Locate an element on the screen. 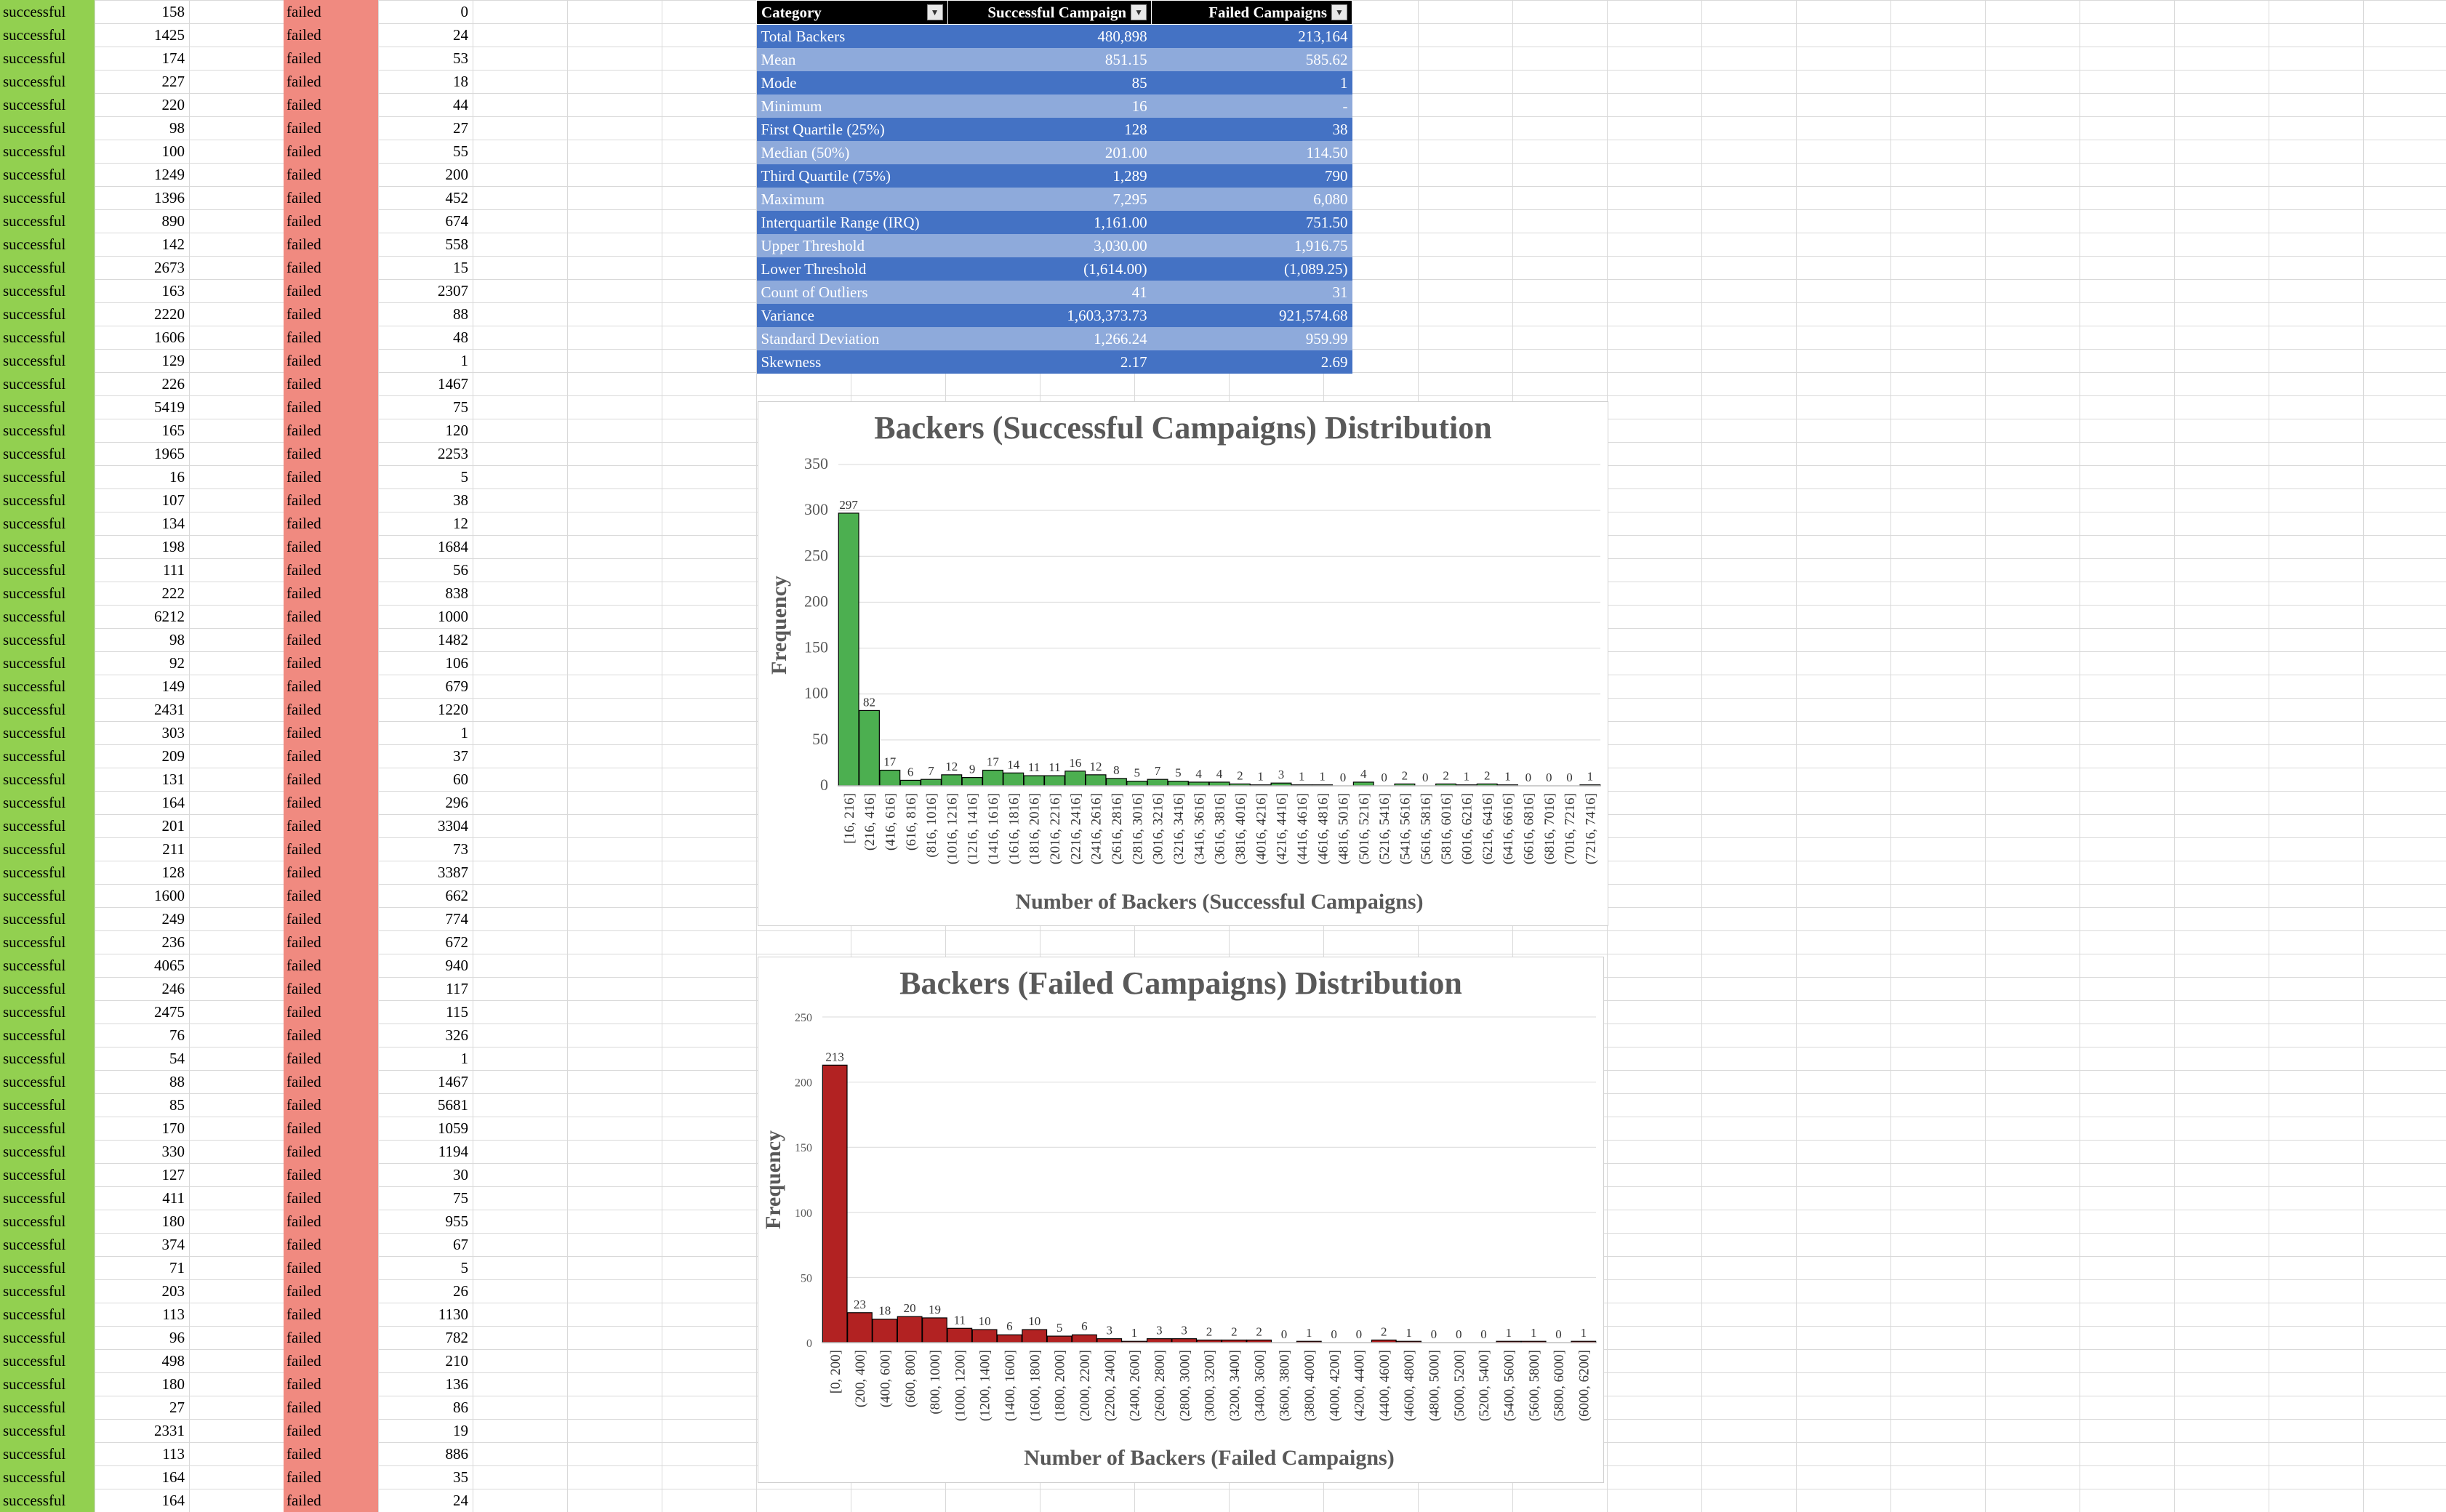  successful-value: 7,295 is located at coordinates (1049, 199).